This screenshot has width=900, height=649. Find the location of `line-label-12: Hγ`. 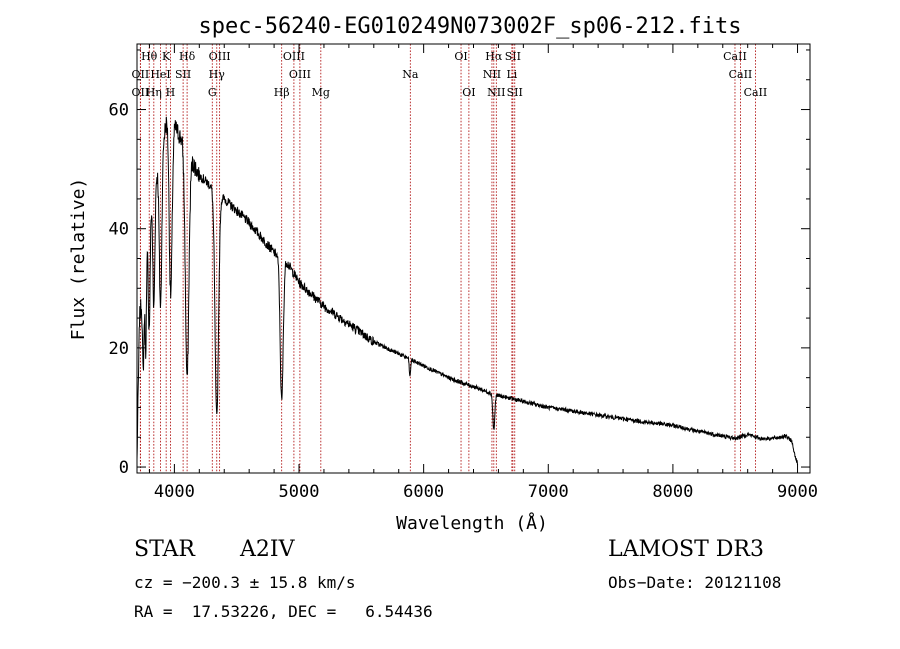

line-label-12: Hγ is located at coordinates (217, 74).